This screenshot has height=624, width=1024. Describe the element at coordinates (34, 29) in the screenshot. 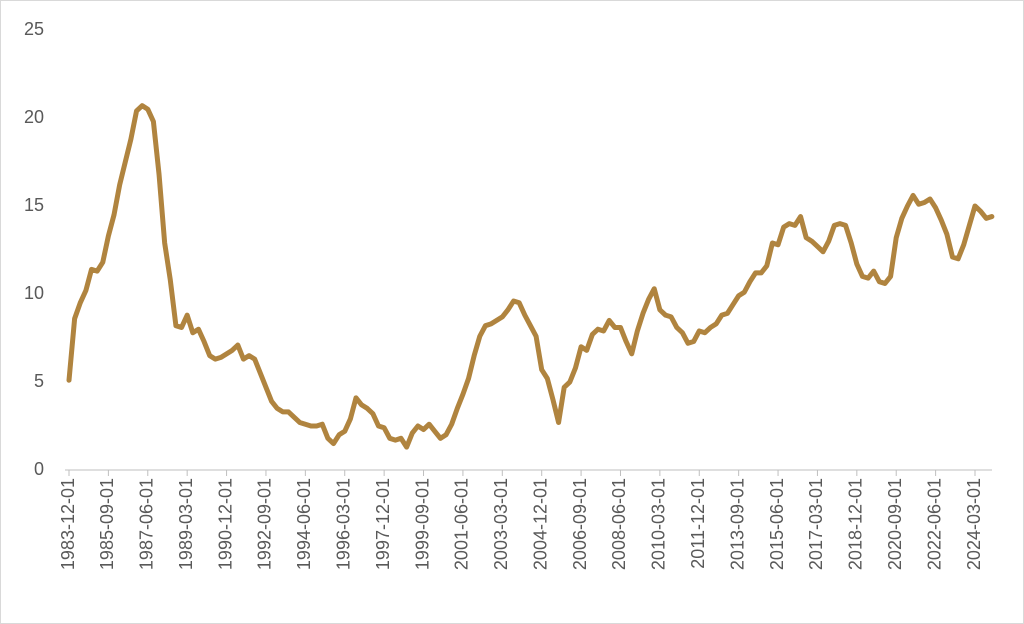

I see `y-tick-label: 25` at that location.